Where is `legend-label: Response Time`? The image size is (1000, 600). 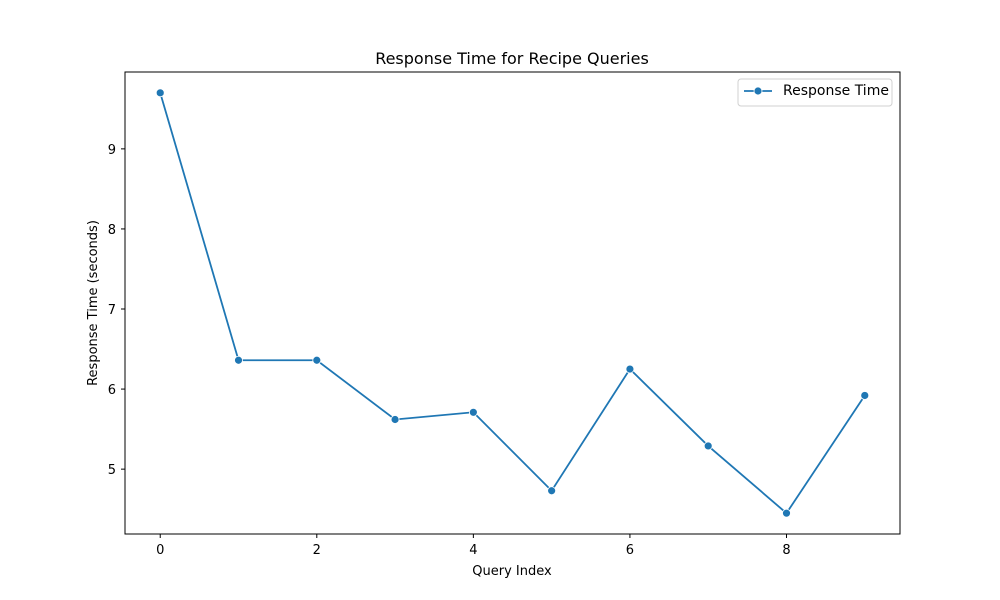
legend-label: Response Time is located at coordinates (836, 91).